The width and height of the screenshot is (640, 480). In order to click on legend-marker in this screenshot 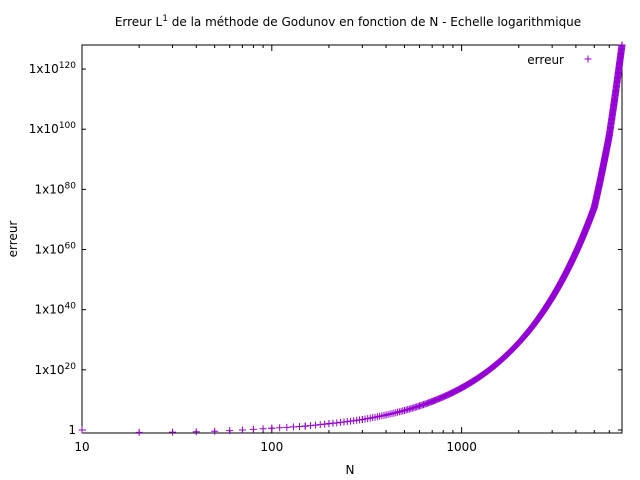, I will do `click(588, 59)`.